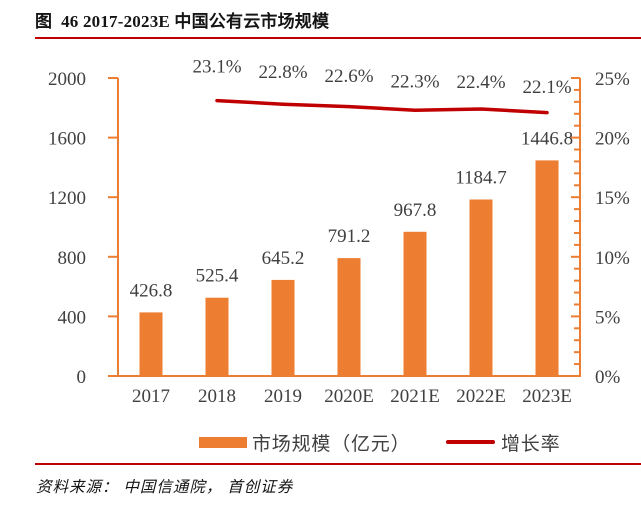 The width and height of the screenshot is (641, 511). Describe the element at coordinates (547, 138) in the screenshot. I see `bar-value-label: 1446.8` at that location.